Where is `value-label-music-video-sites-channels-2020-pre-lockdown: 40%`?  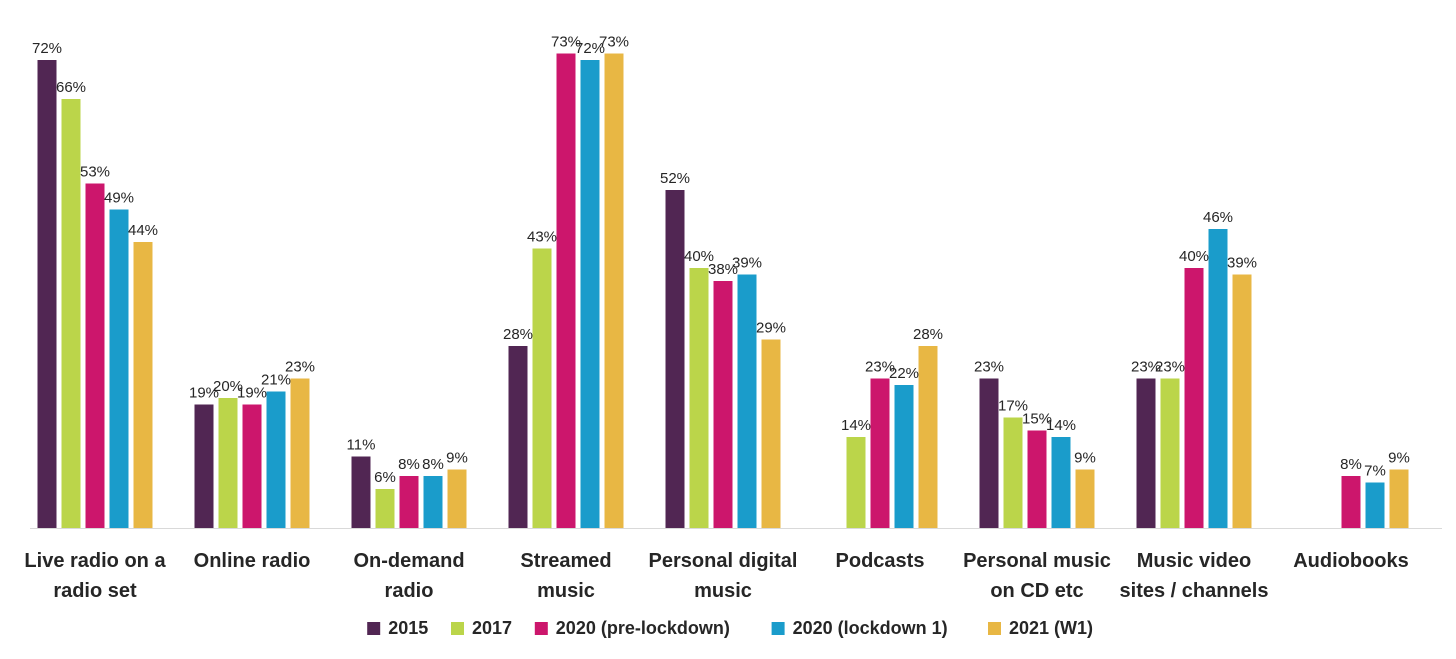
value-label-music-video-sites-channels-2020-pre-lockdown: 40% is located at coordinates (1194, 256).